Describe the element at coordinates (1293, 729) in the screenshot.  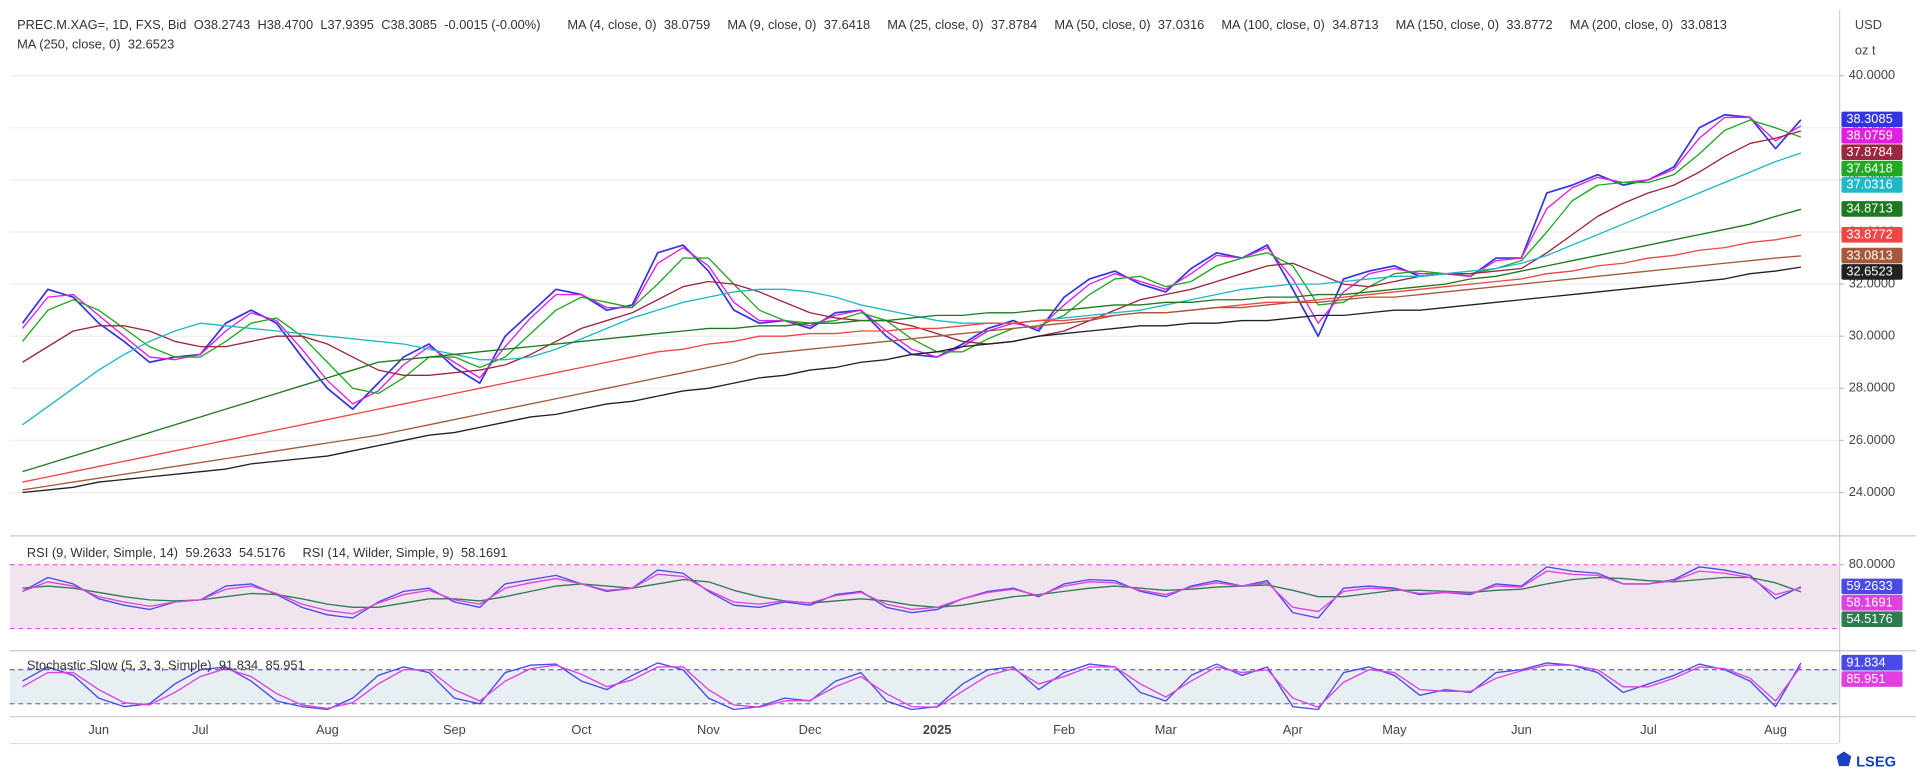
I see `x-tick-label: Apr` at that location.